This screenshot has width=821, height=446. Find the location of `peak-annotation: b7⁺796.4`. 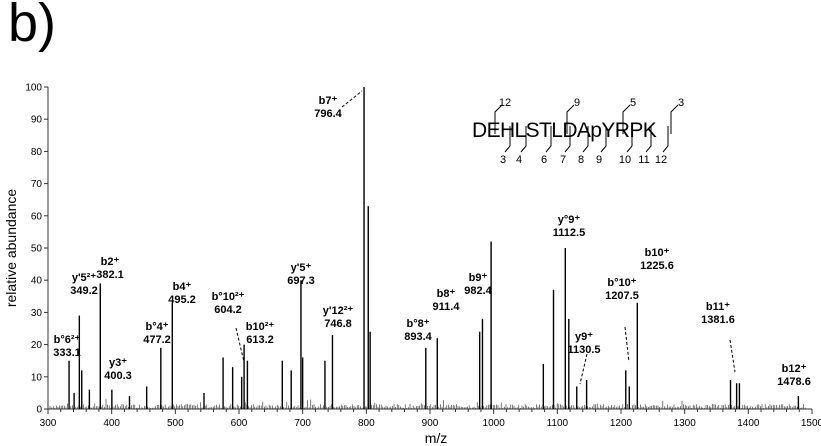

peak-annotation: b7⁺796.4 is located at coordinates (338, 105).